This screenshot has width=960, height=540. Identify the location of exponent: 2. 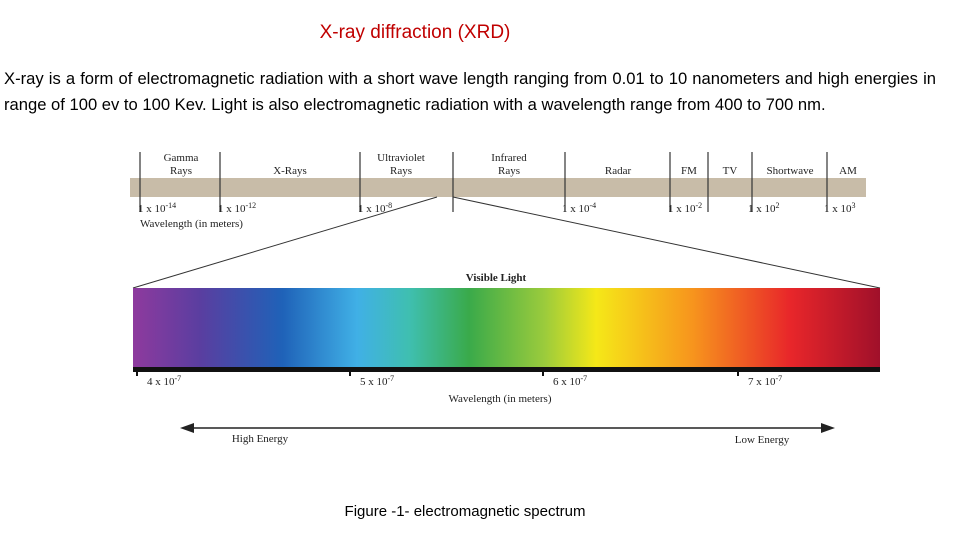
(778, 205).